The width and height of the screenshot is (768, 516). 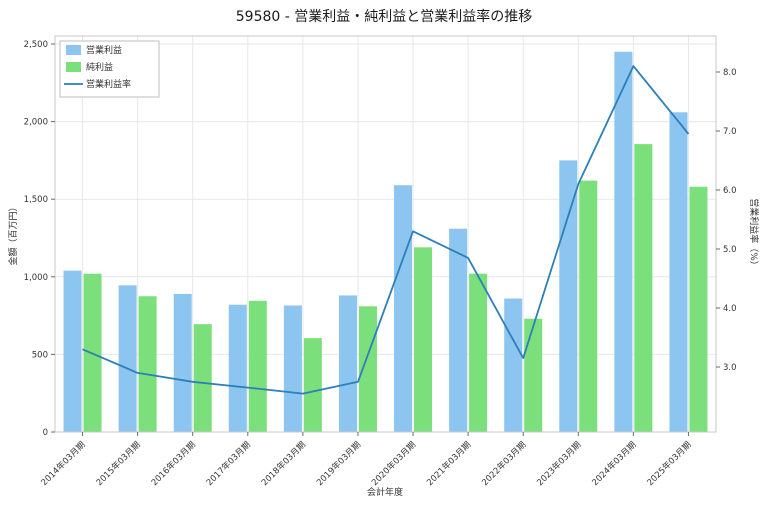 I want to click on legend-label-純利益: 純利益, so click(x=99, y=67).